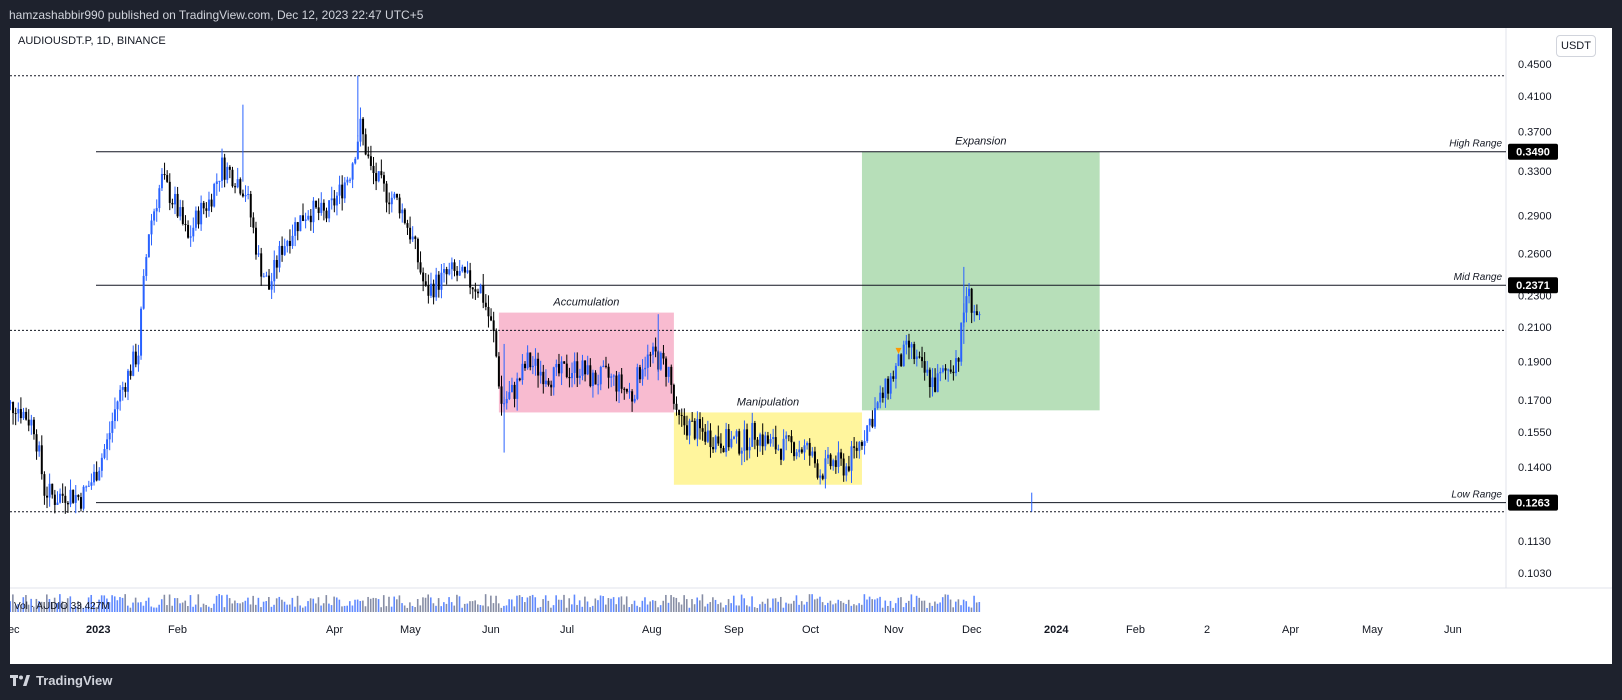  What do you see at coordinates (1576, 46) in the screenshot?
I see `currency-unit-button: USDT` at bounding box center [1576, 46].